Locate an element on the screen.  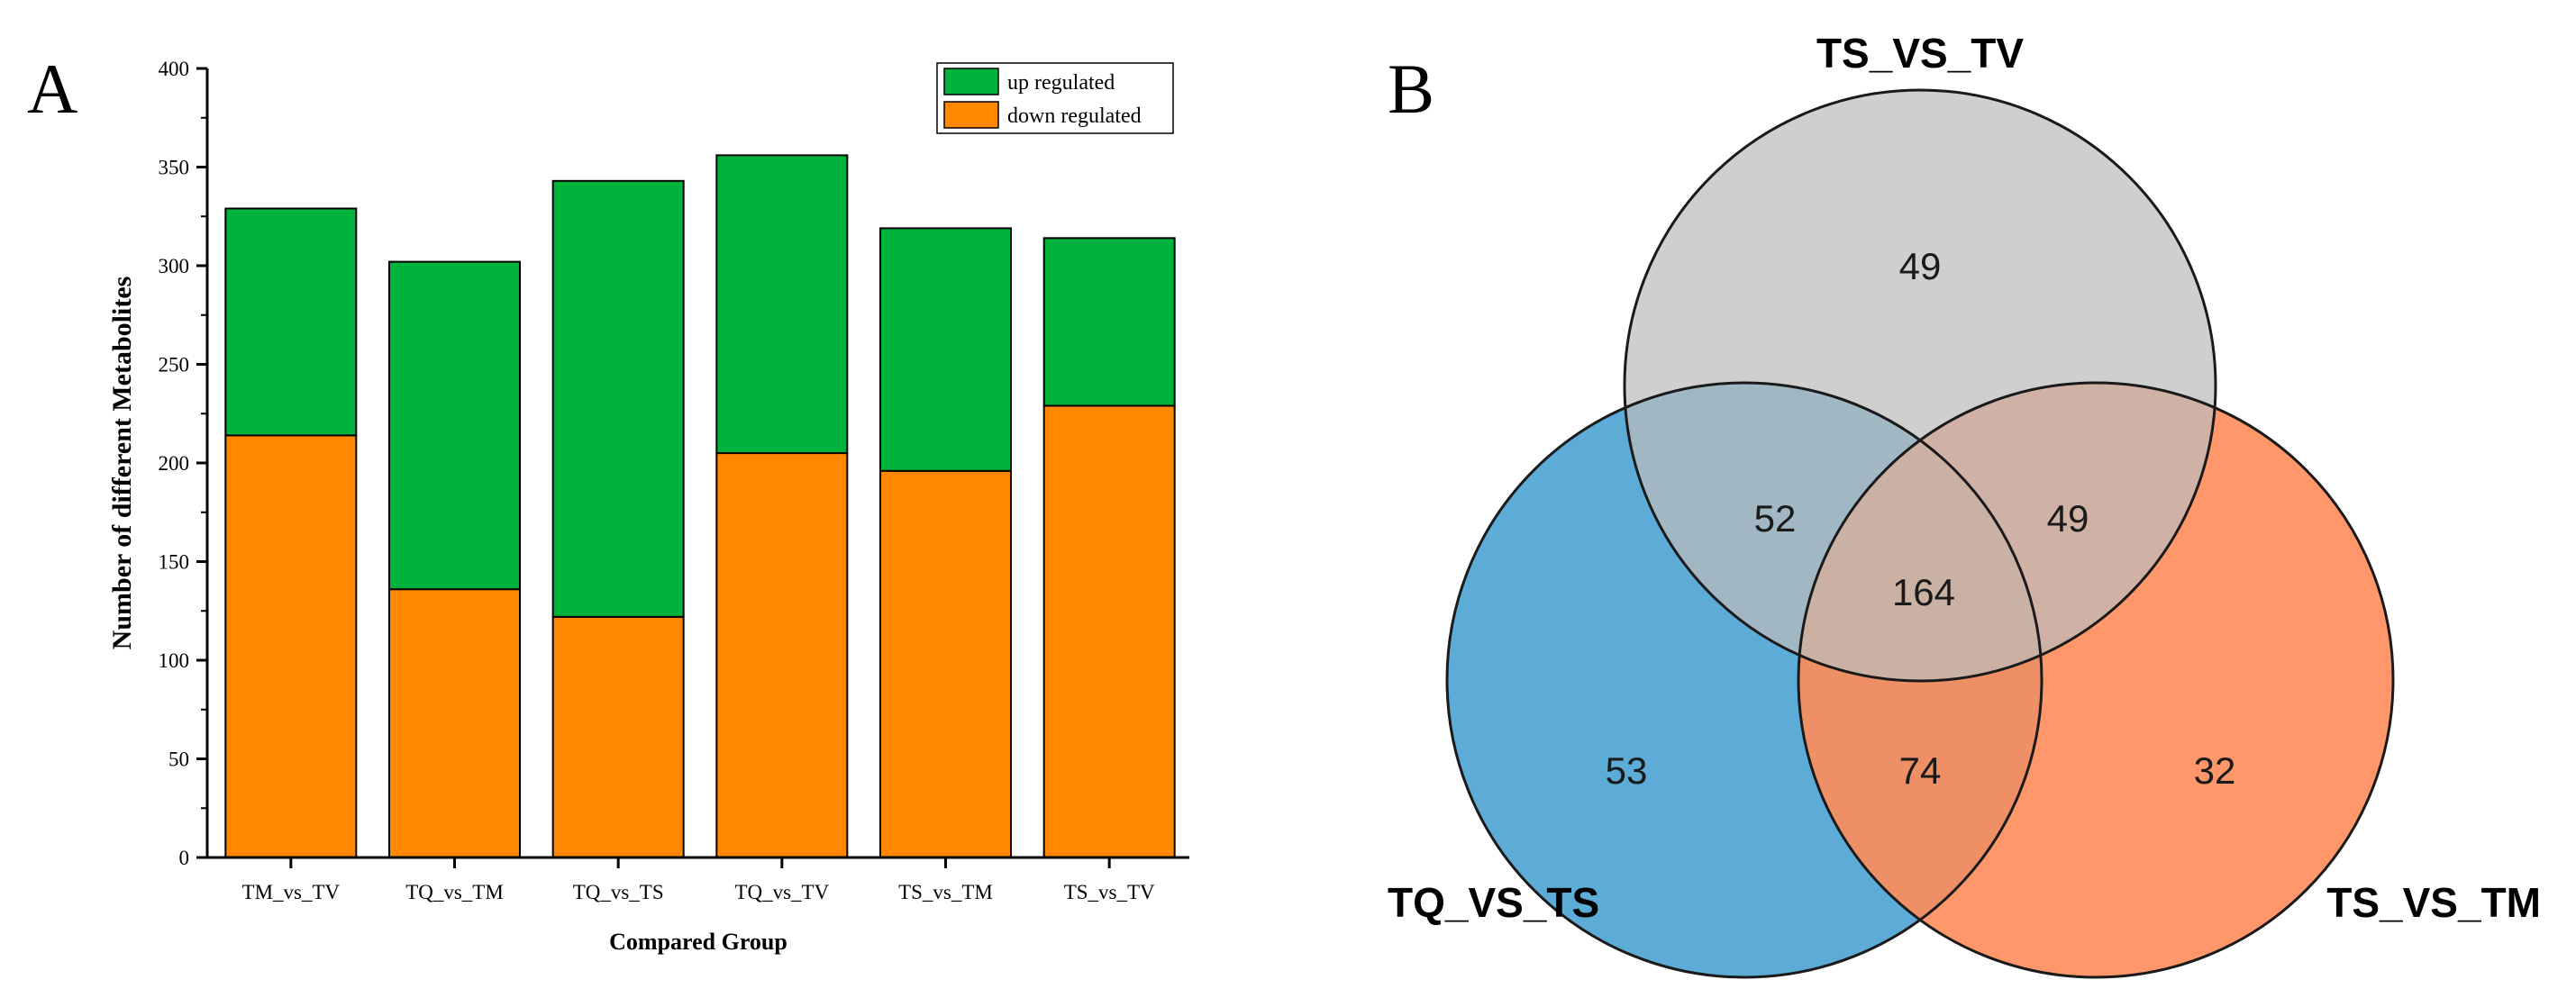
venn-value-tv-ts: 52 is located at coordinates (1775, 518).